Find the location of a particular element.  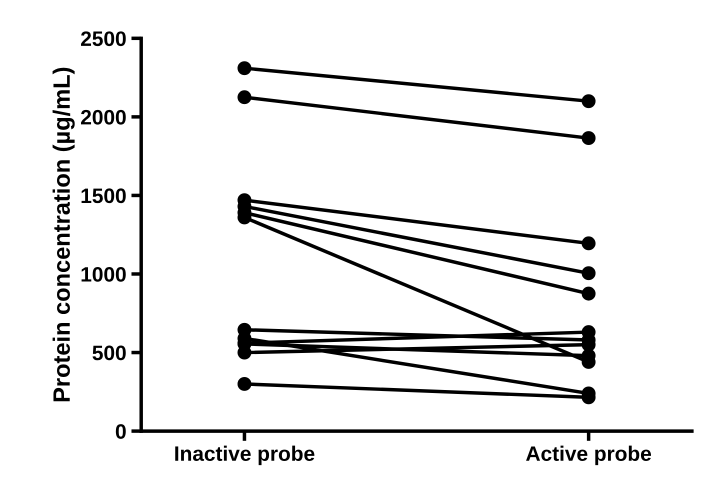

x-tick-label: Inactive probe is located at coordinates (244, 456).